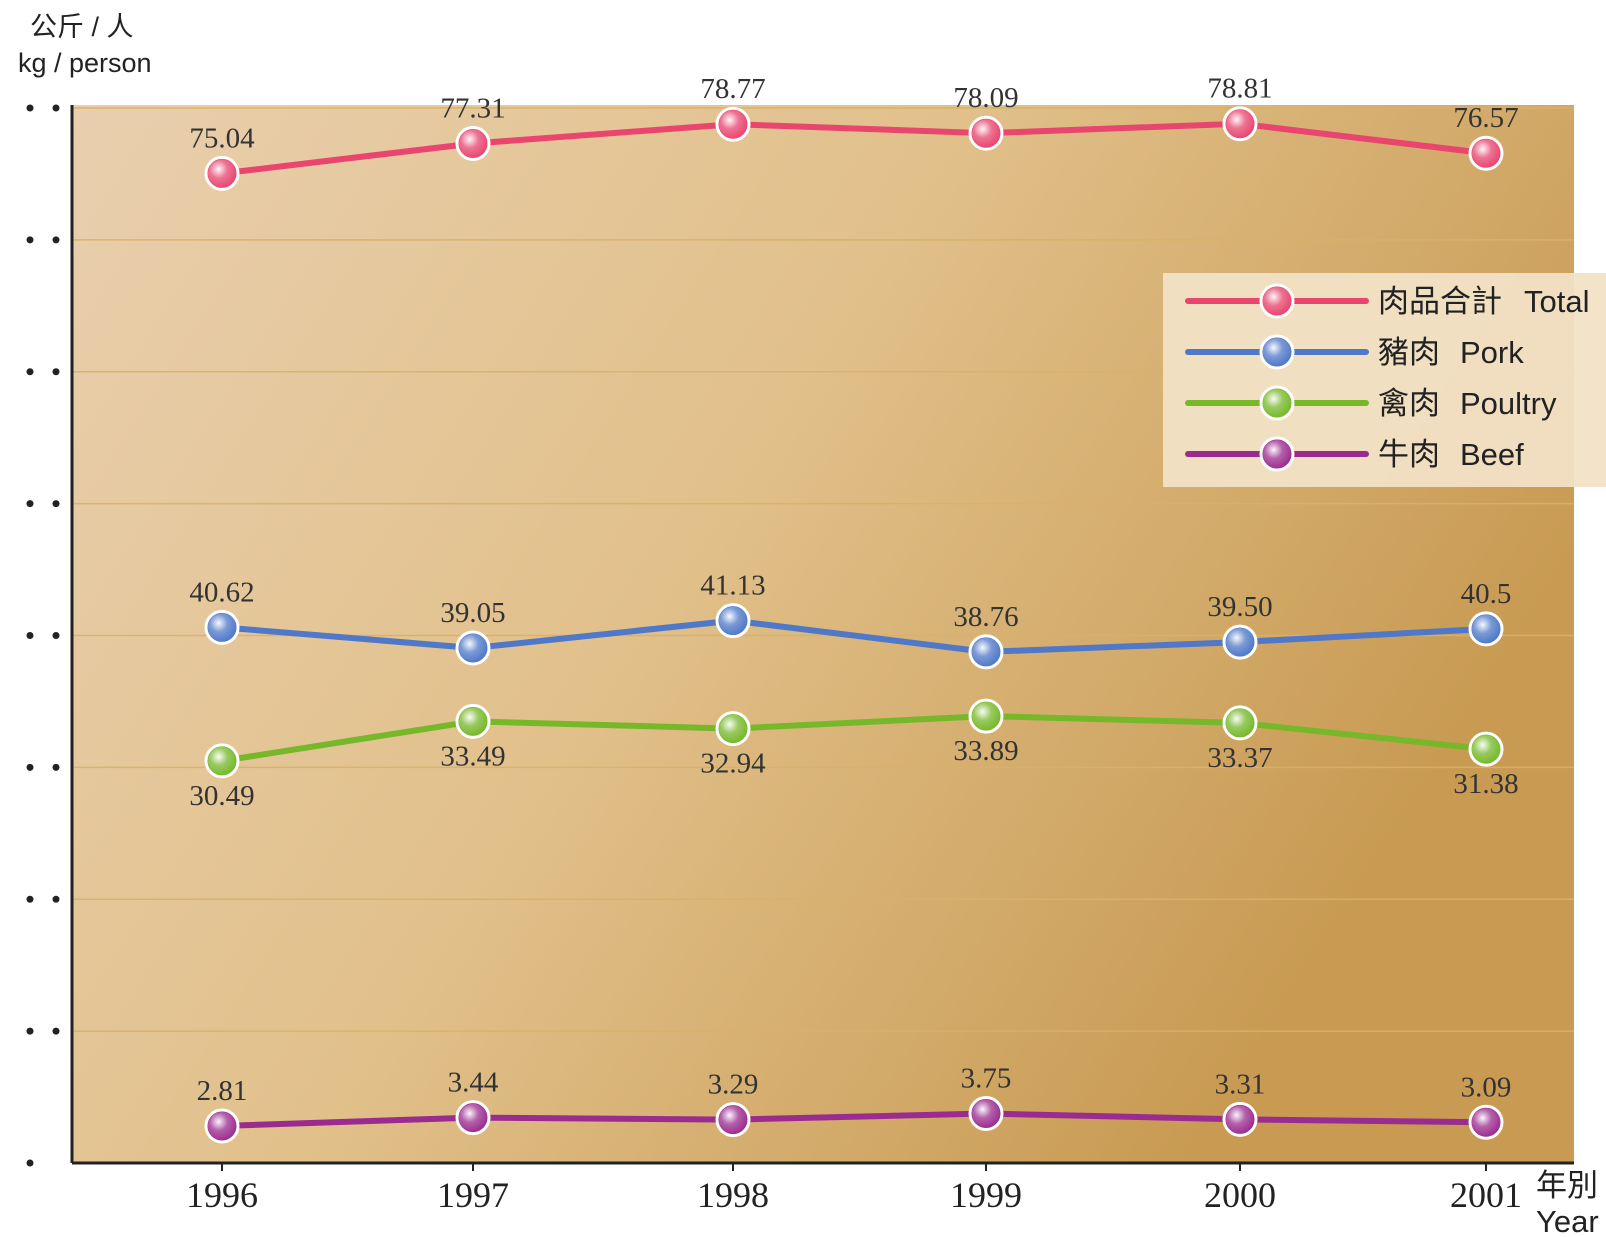  What do you see at coordinates (222, 1195) in the screenshot?
I see `x-tick-label: 1996` at bounding box center [222, 1195].